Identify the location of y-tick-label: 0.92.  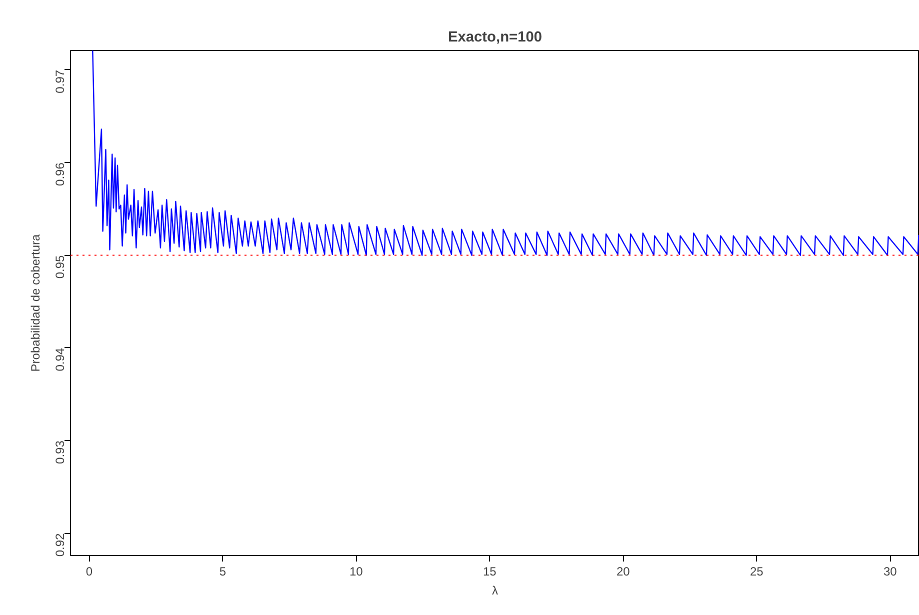
(60, 544).